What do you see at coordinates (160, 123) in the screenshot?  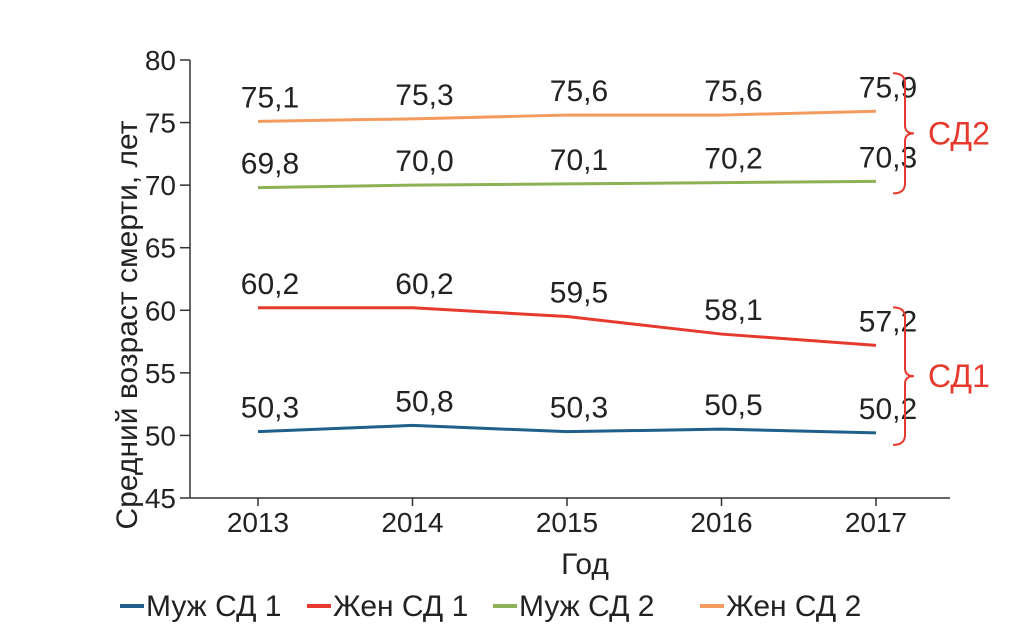 I see `y-tick-label: 75` at bounding box center [160, 123].